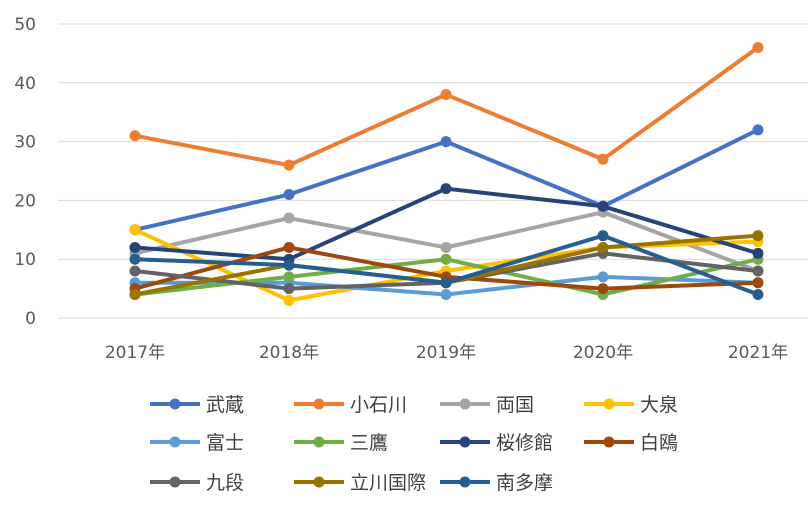 This screenshot has width=808, height=505. I want to click on legend-label: 九段, so click(225, 483).